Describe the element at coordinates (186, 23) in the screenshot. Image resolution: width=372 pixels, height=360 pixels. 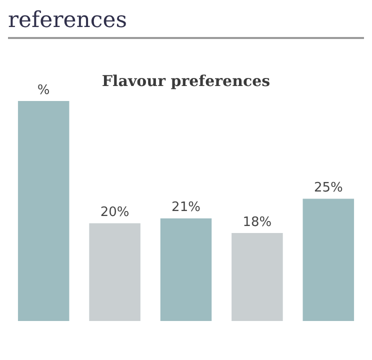
I see `text: references` at that location.